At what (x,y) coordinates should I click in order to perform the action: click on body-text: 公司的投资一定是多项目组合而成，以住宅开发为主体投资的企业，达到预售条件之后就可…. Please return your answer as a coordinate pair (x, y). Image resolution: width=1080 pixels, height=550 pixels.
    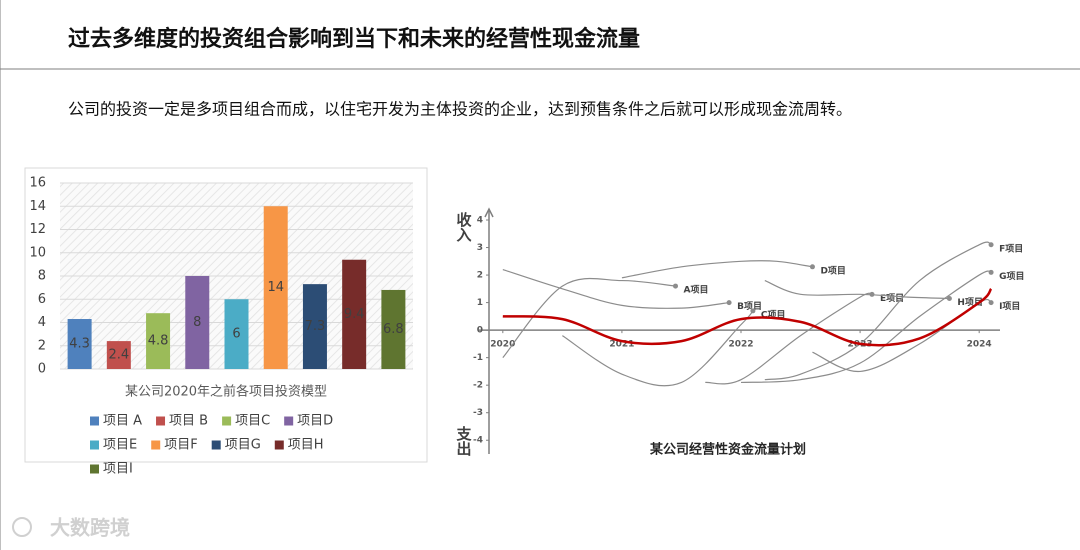
    Looking at the image, I should click on (460, 109).